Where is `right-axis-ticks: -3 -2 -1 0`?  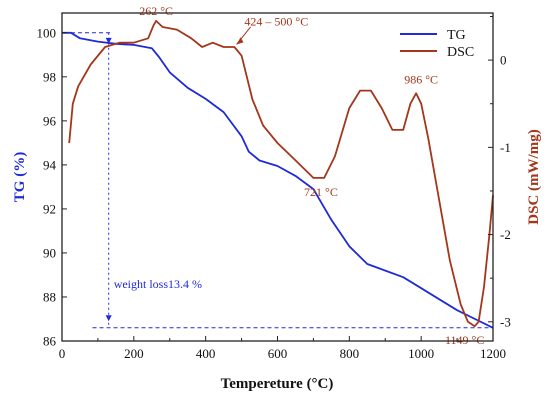 right-axis-ticks: -3 -2 -1 0 is located at coordinates (499, 172).